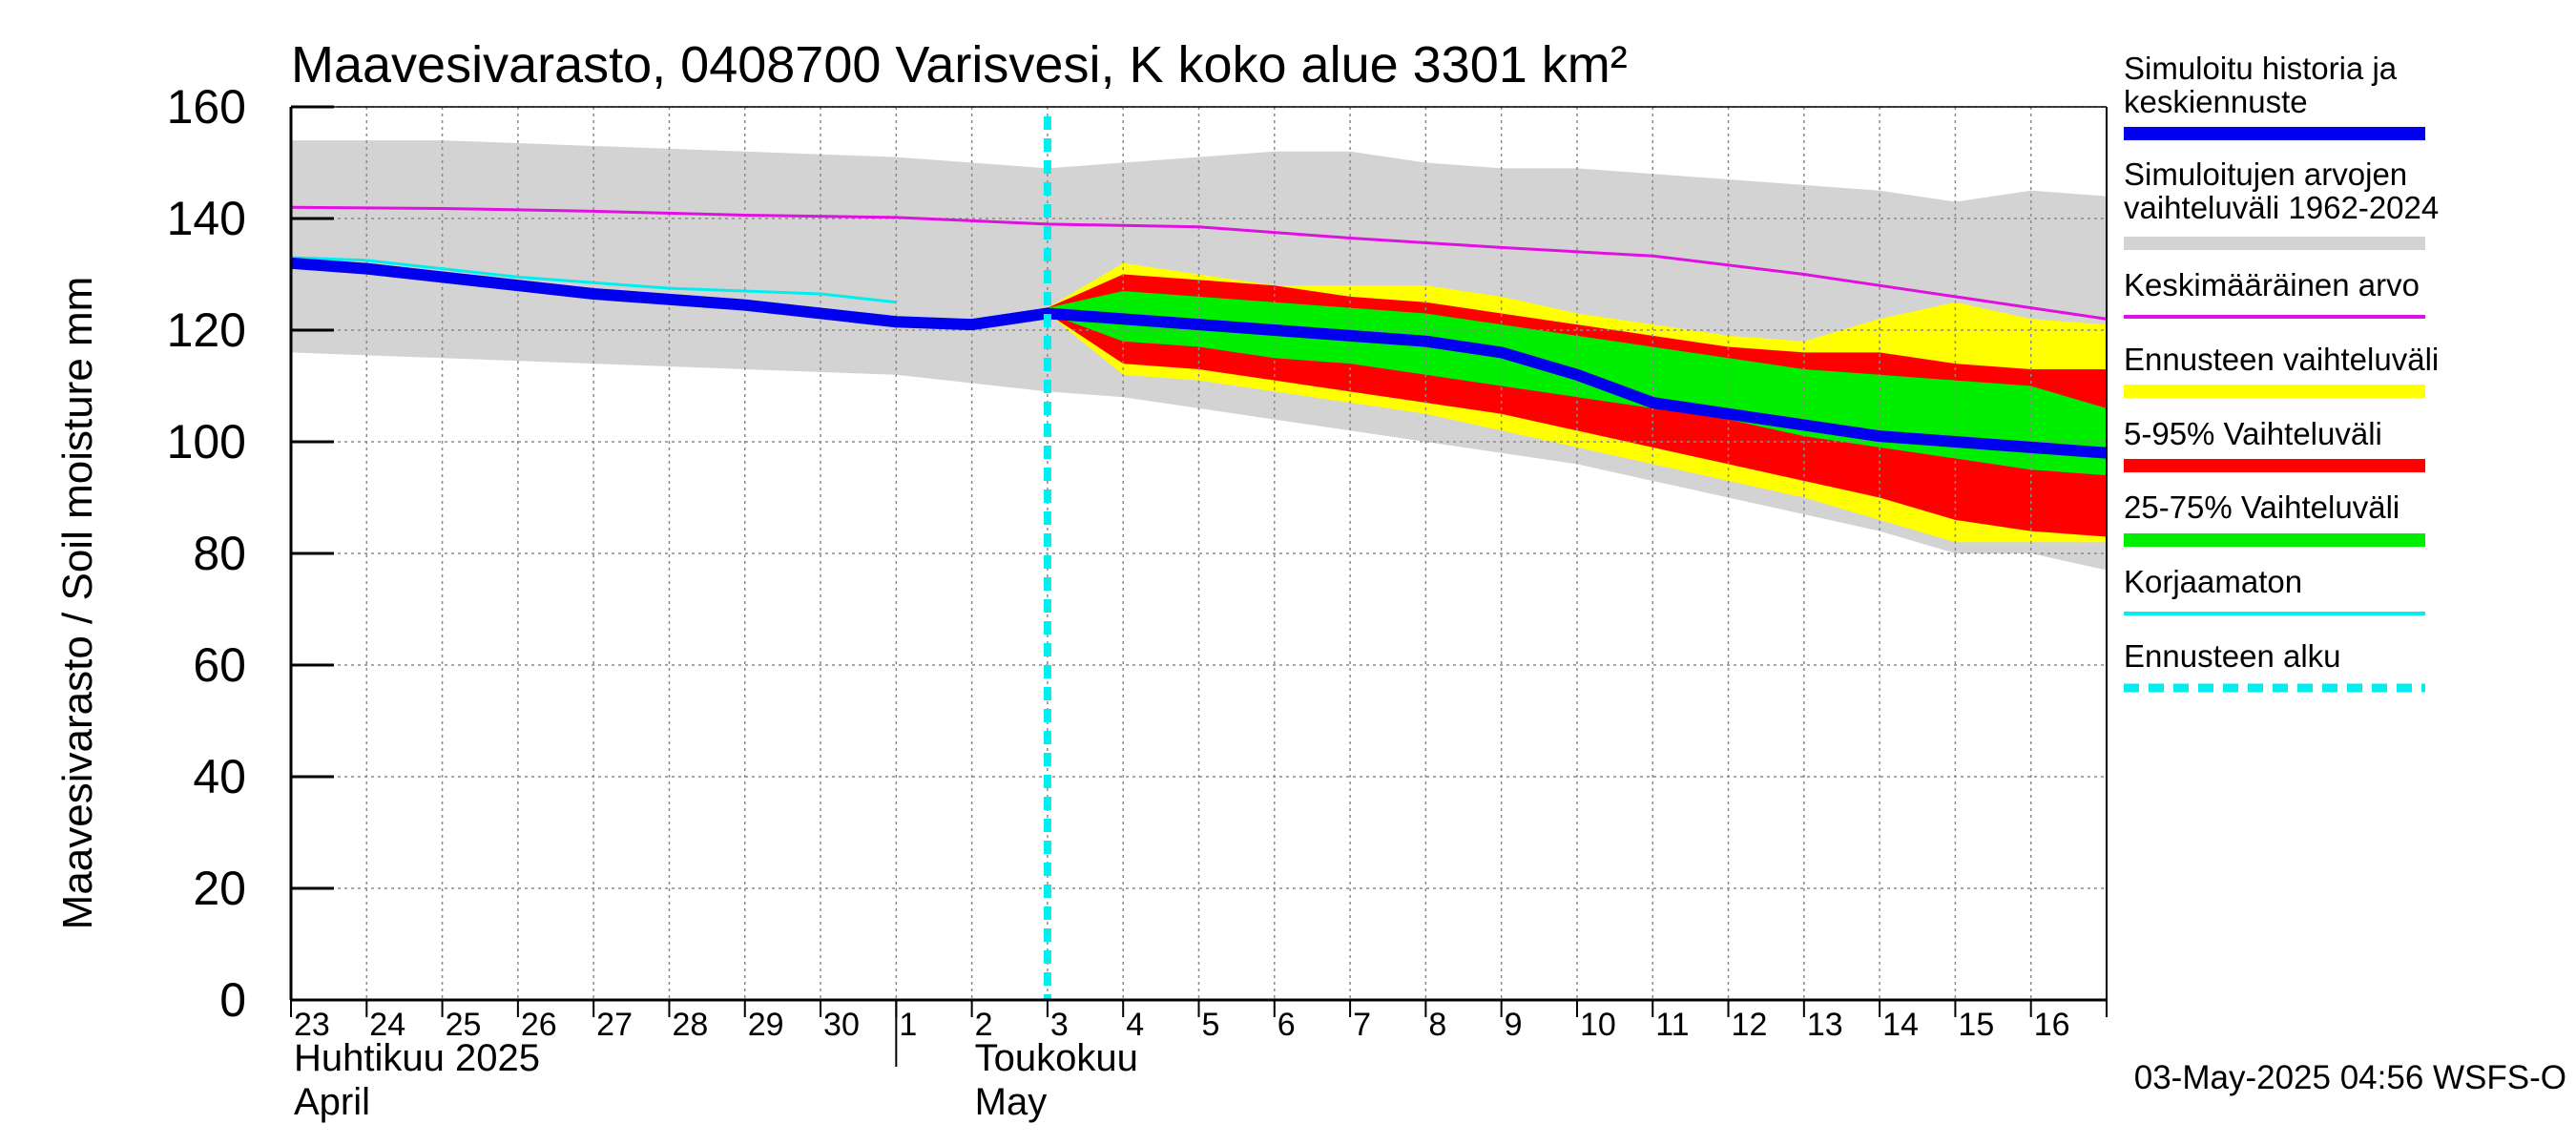 The image size is (2576, 1145). I want to click on simulated-line, so click(1199, 358).